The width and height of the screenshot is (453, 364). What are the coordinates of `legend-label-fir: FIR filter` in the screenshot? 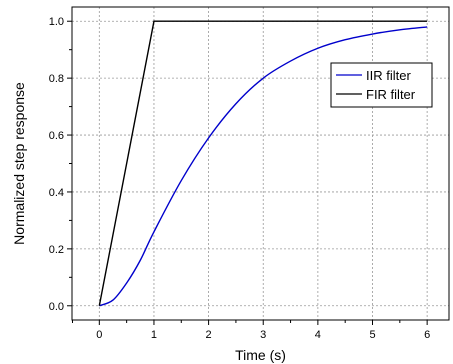 It's located at (391, 94).